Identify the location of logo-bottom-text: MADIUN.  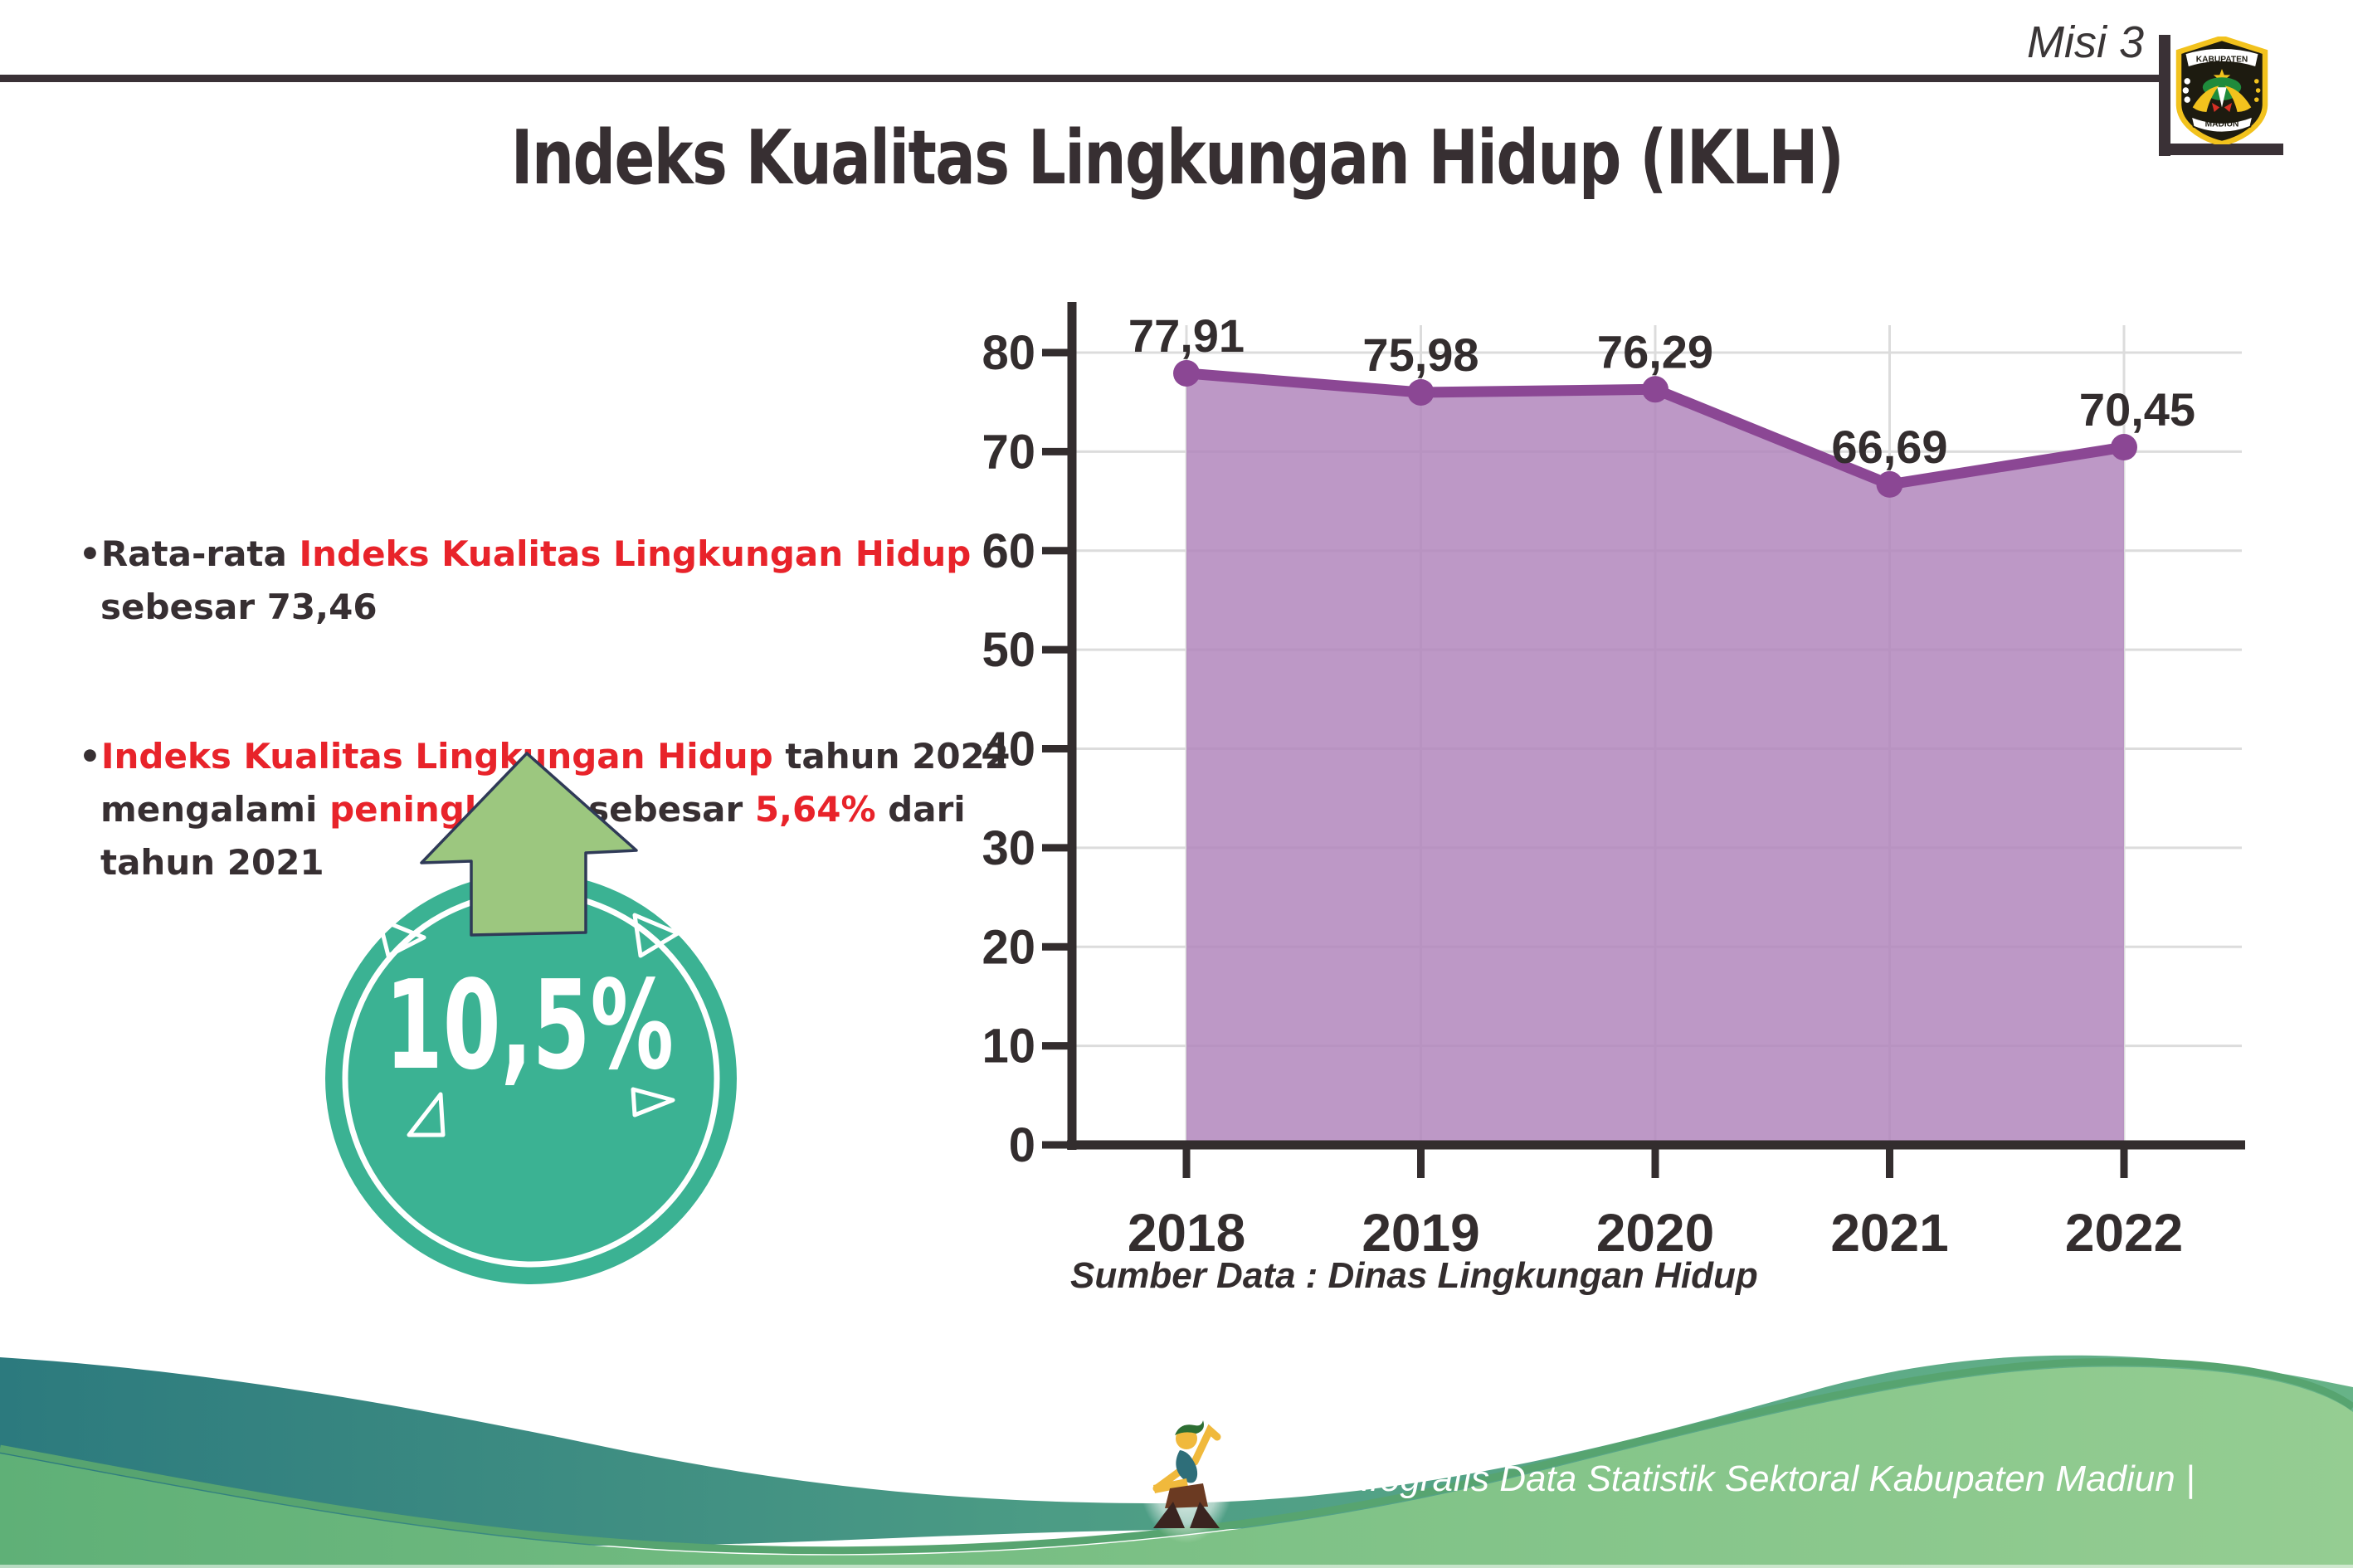
(2222, 124).